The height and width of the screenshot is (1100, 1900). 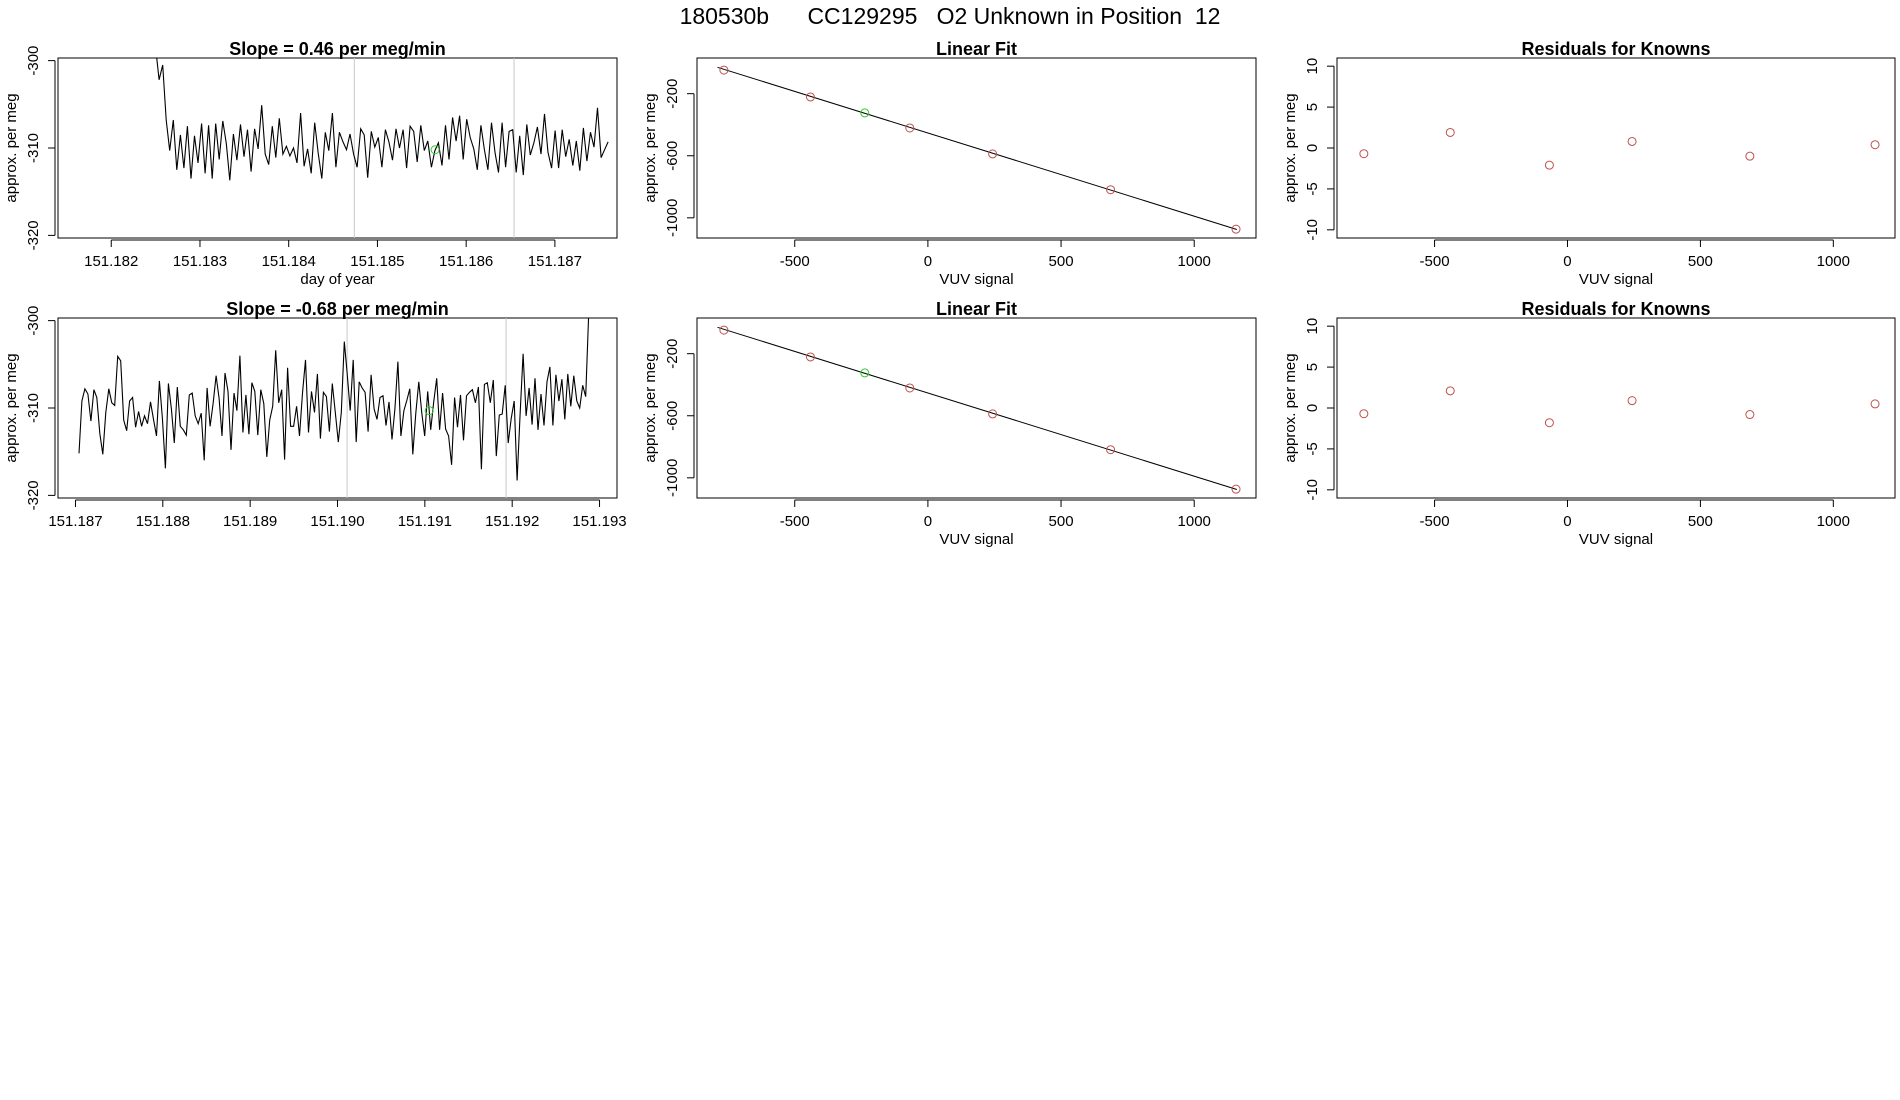 What do you see at coordinates (337, 279) in the screenshot?
I see `x-axis-label: day of year` at bounding box center [337, 279].